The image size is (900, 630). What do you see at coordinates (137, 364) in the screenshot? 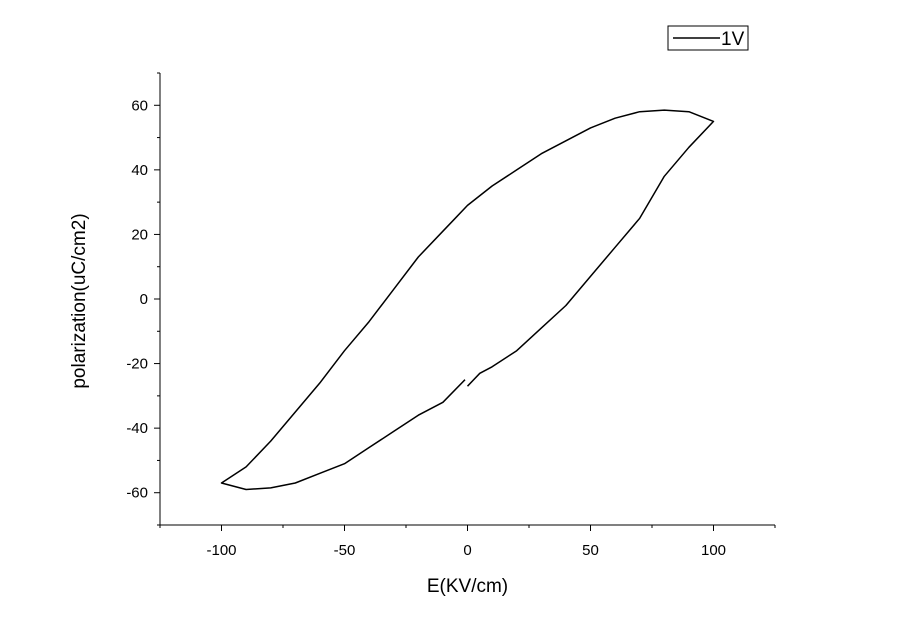
I see `y-tick-label: -20` at bounding box center [137, 364].